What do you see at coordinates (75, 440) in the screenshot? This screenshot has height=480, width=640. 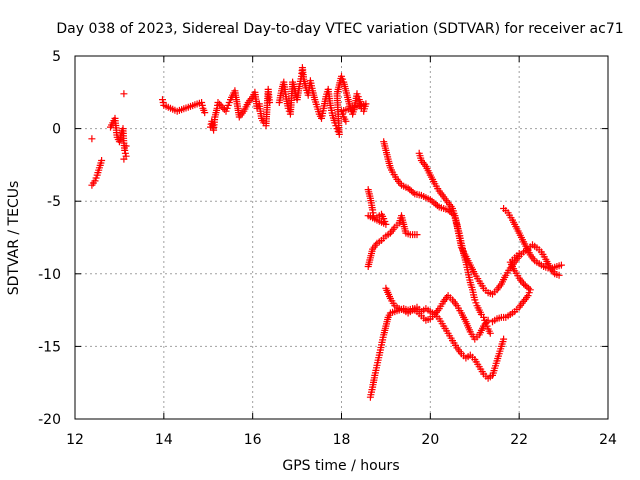 I see `x-tick-label: 12` at bounding box center [75, 440].